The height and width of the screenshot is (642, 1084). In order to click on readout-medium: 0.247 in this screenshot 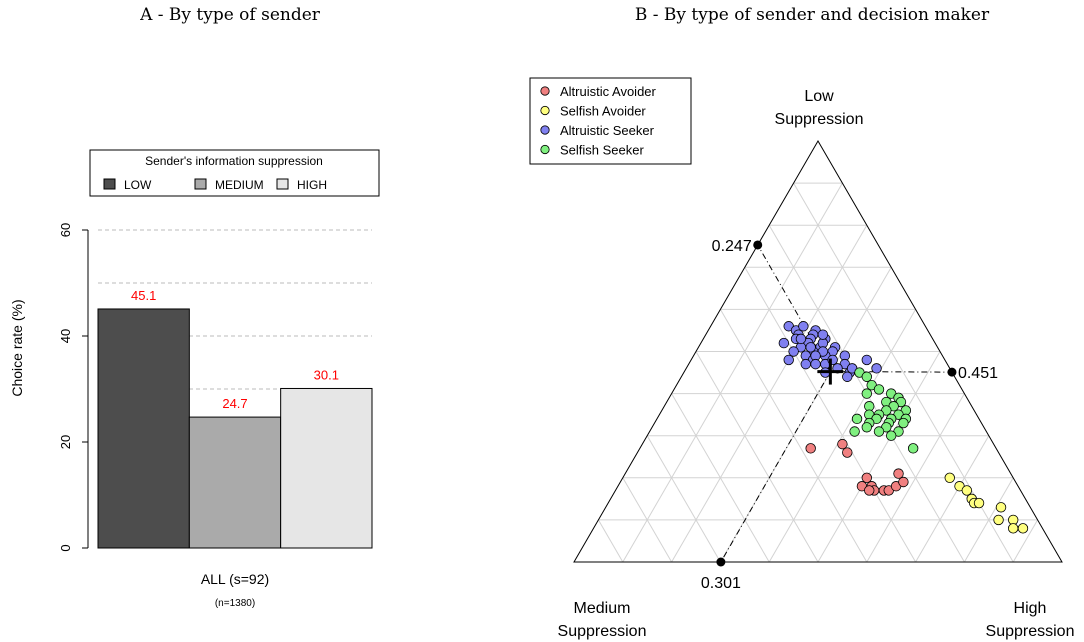, I will do `click(732, 246)`.